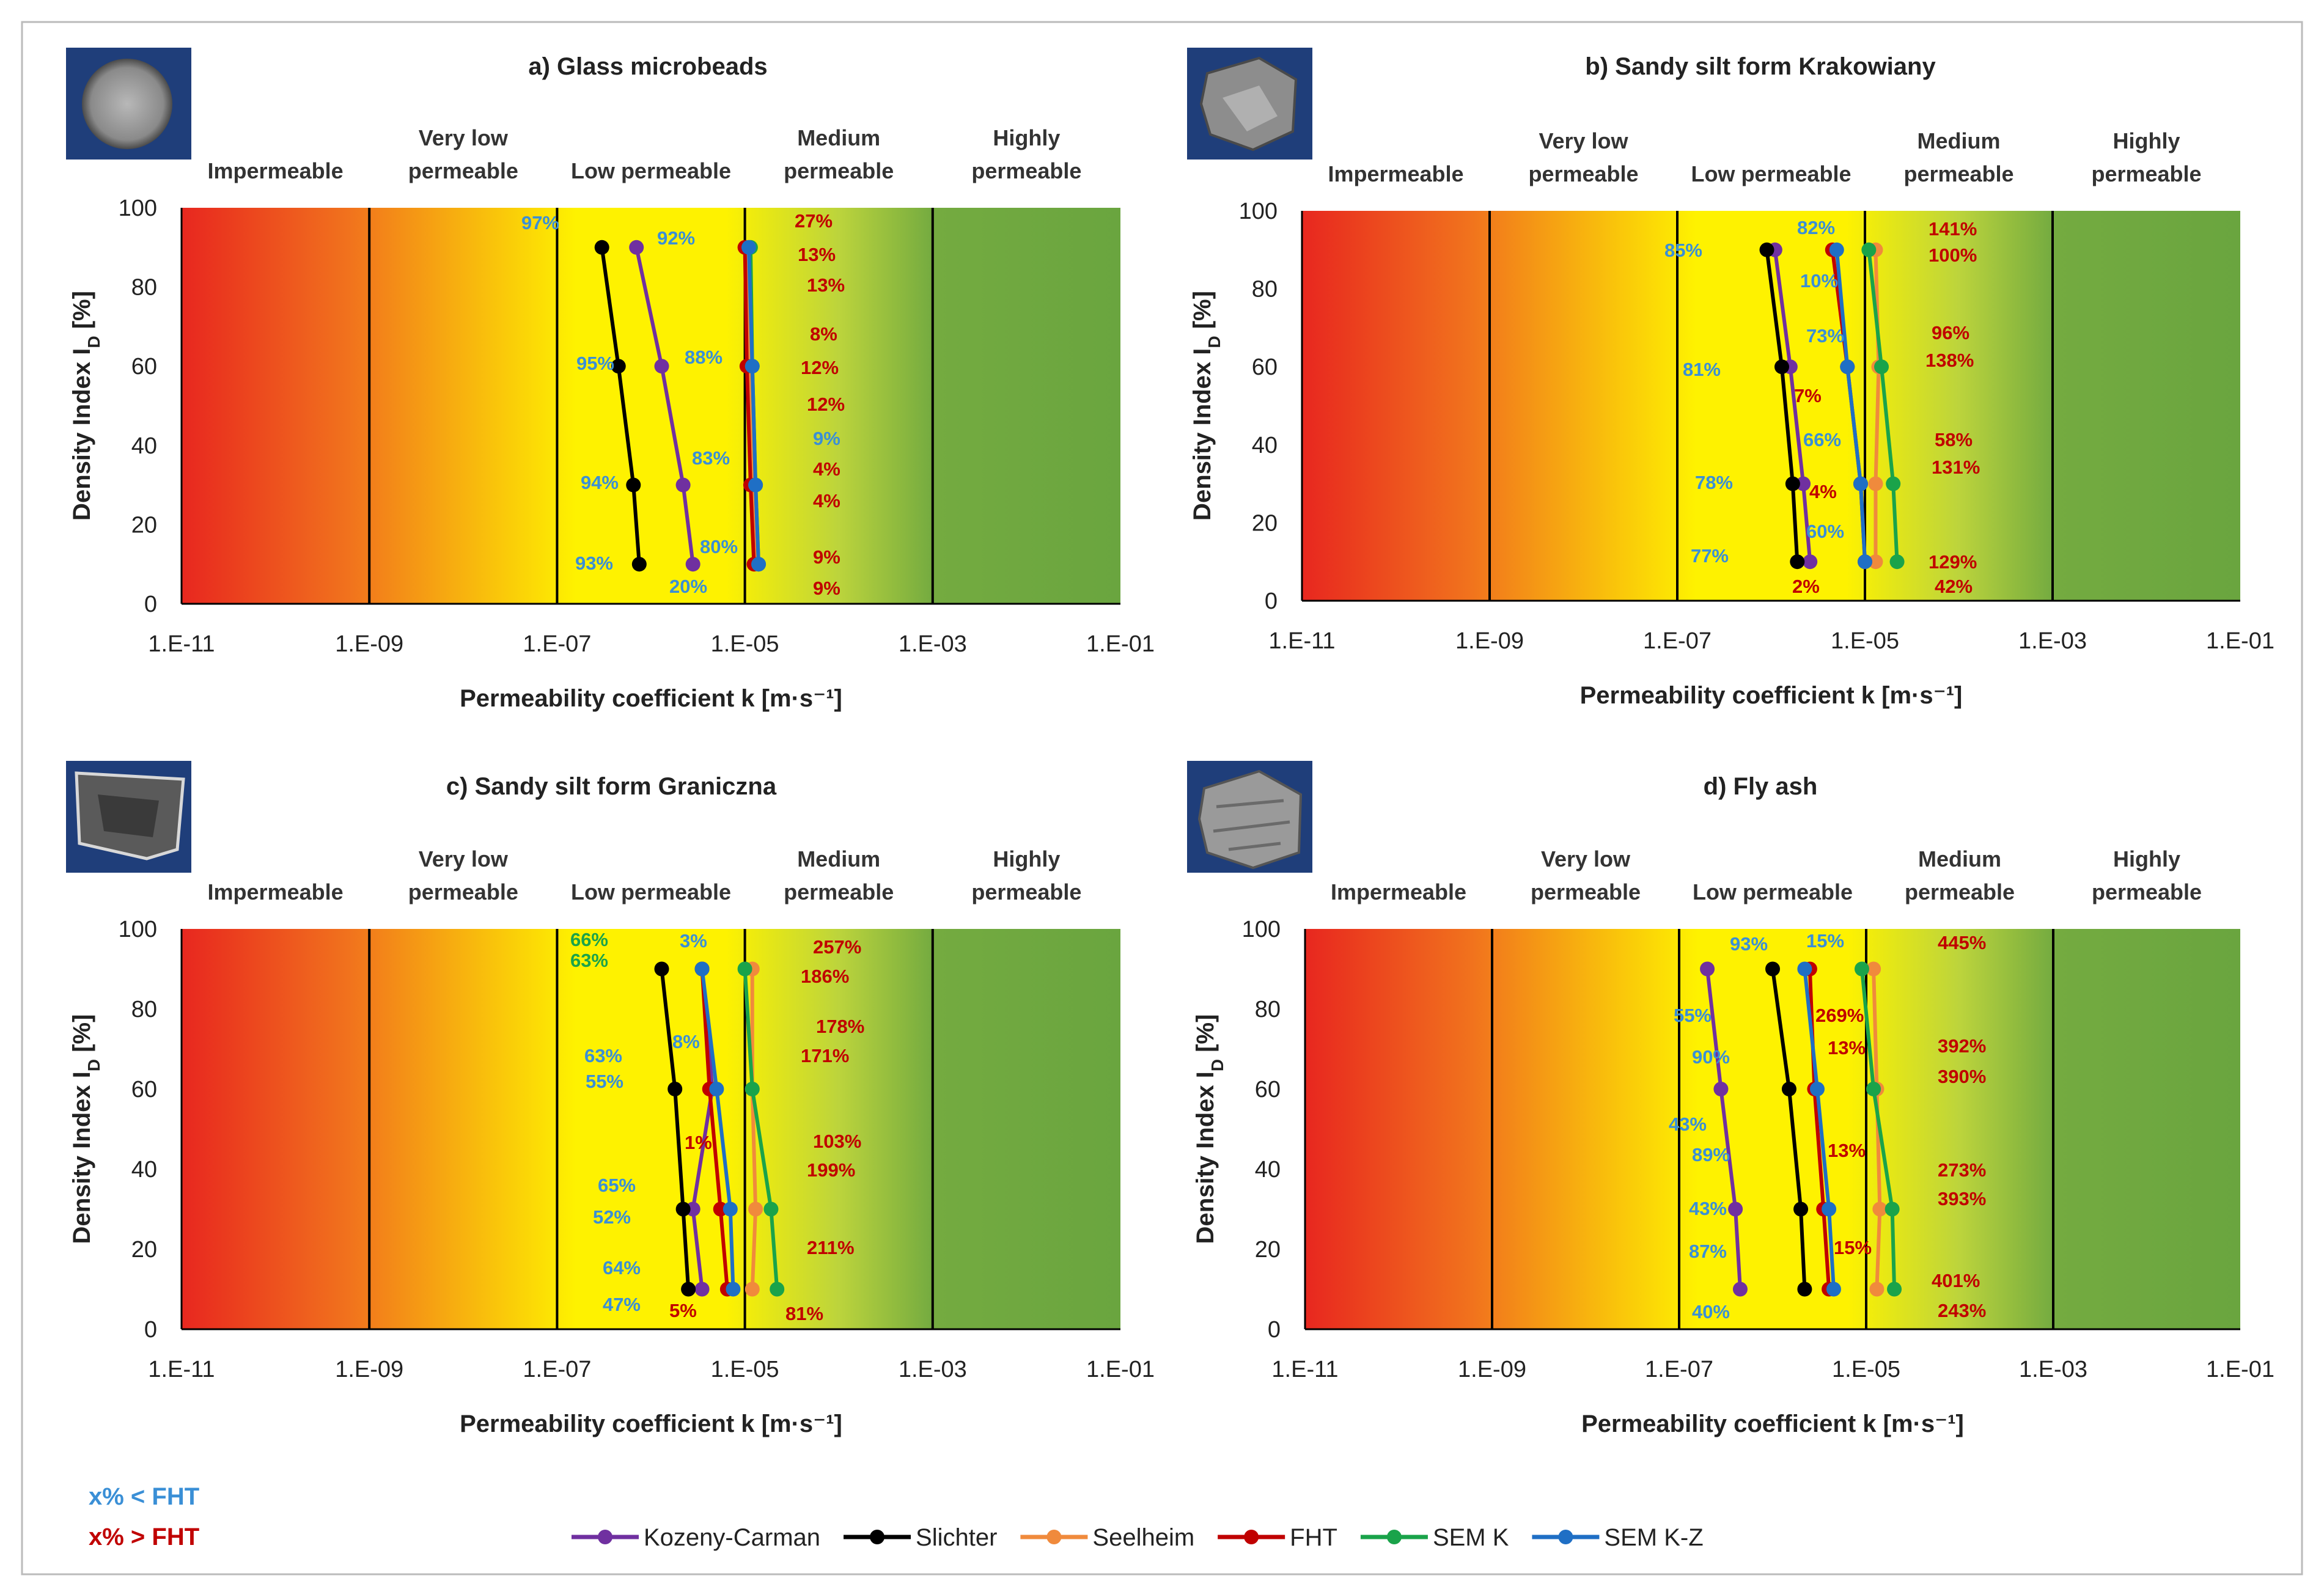  Describe the element at coordinates (1760, 66) in the screenshot. I see `chart-title: b) Sandy silt form Krakowiany` at that location.